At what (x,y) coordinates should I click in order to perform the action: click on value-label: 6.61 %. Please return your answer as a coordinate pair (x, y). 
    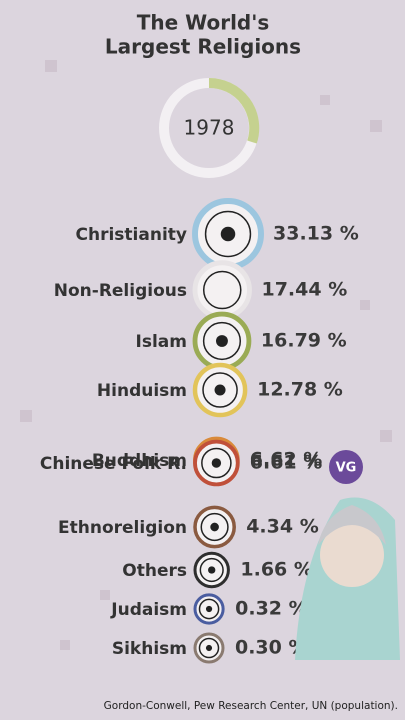
    Looking at the image, I should click on (286, 463).